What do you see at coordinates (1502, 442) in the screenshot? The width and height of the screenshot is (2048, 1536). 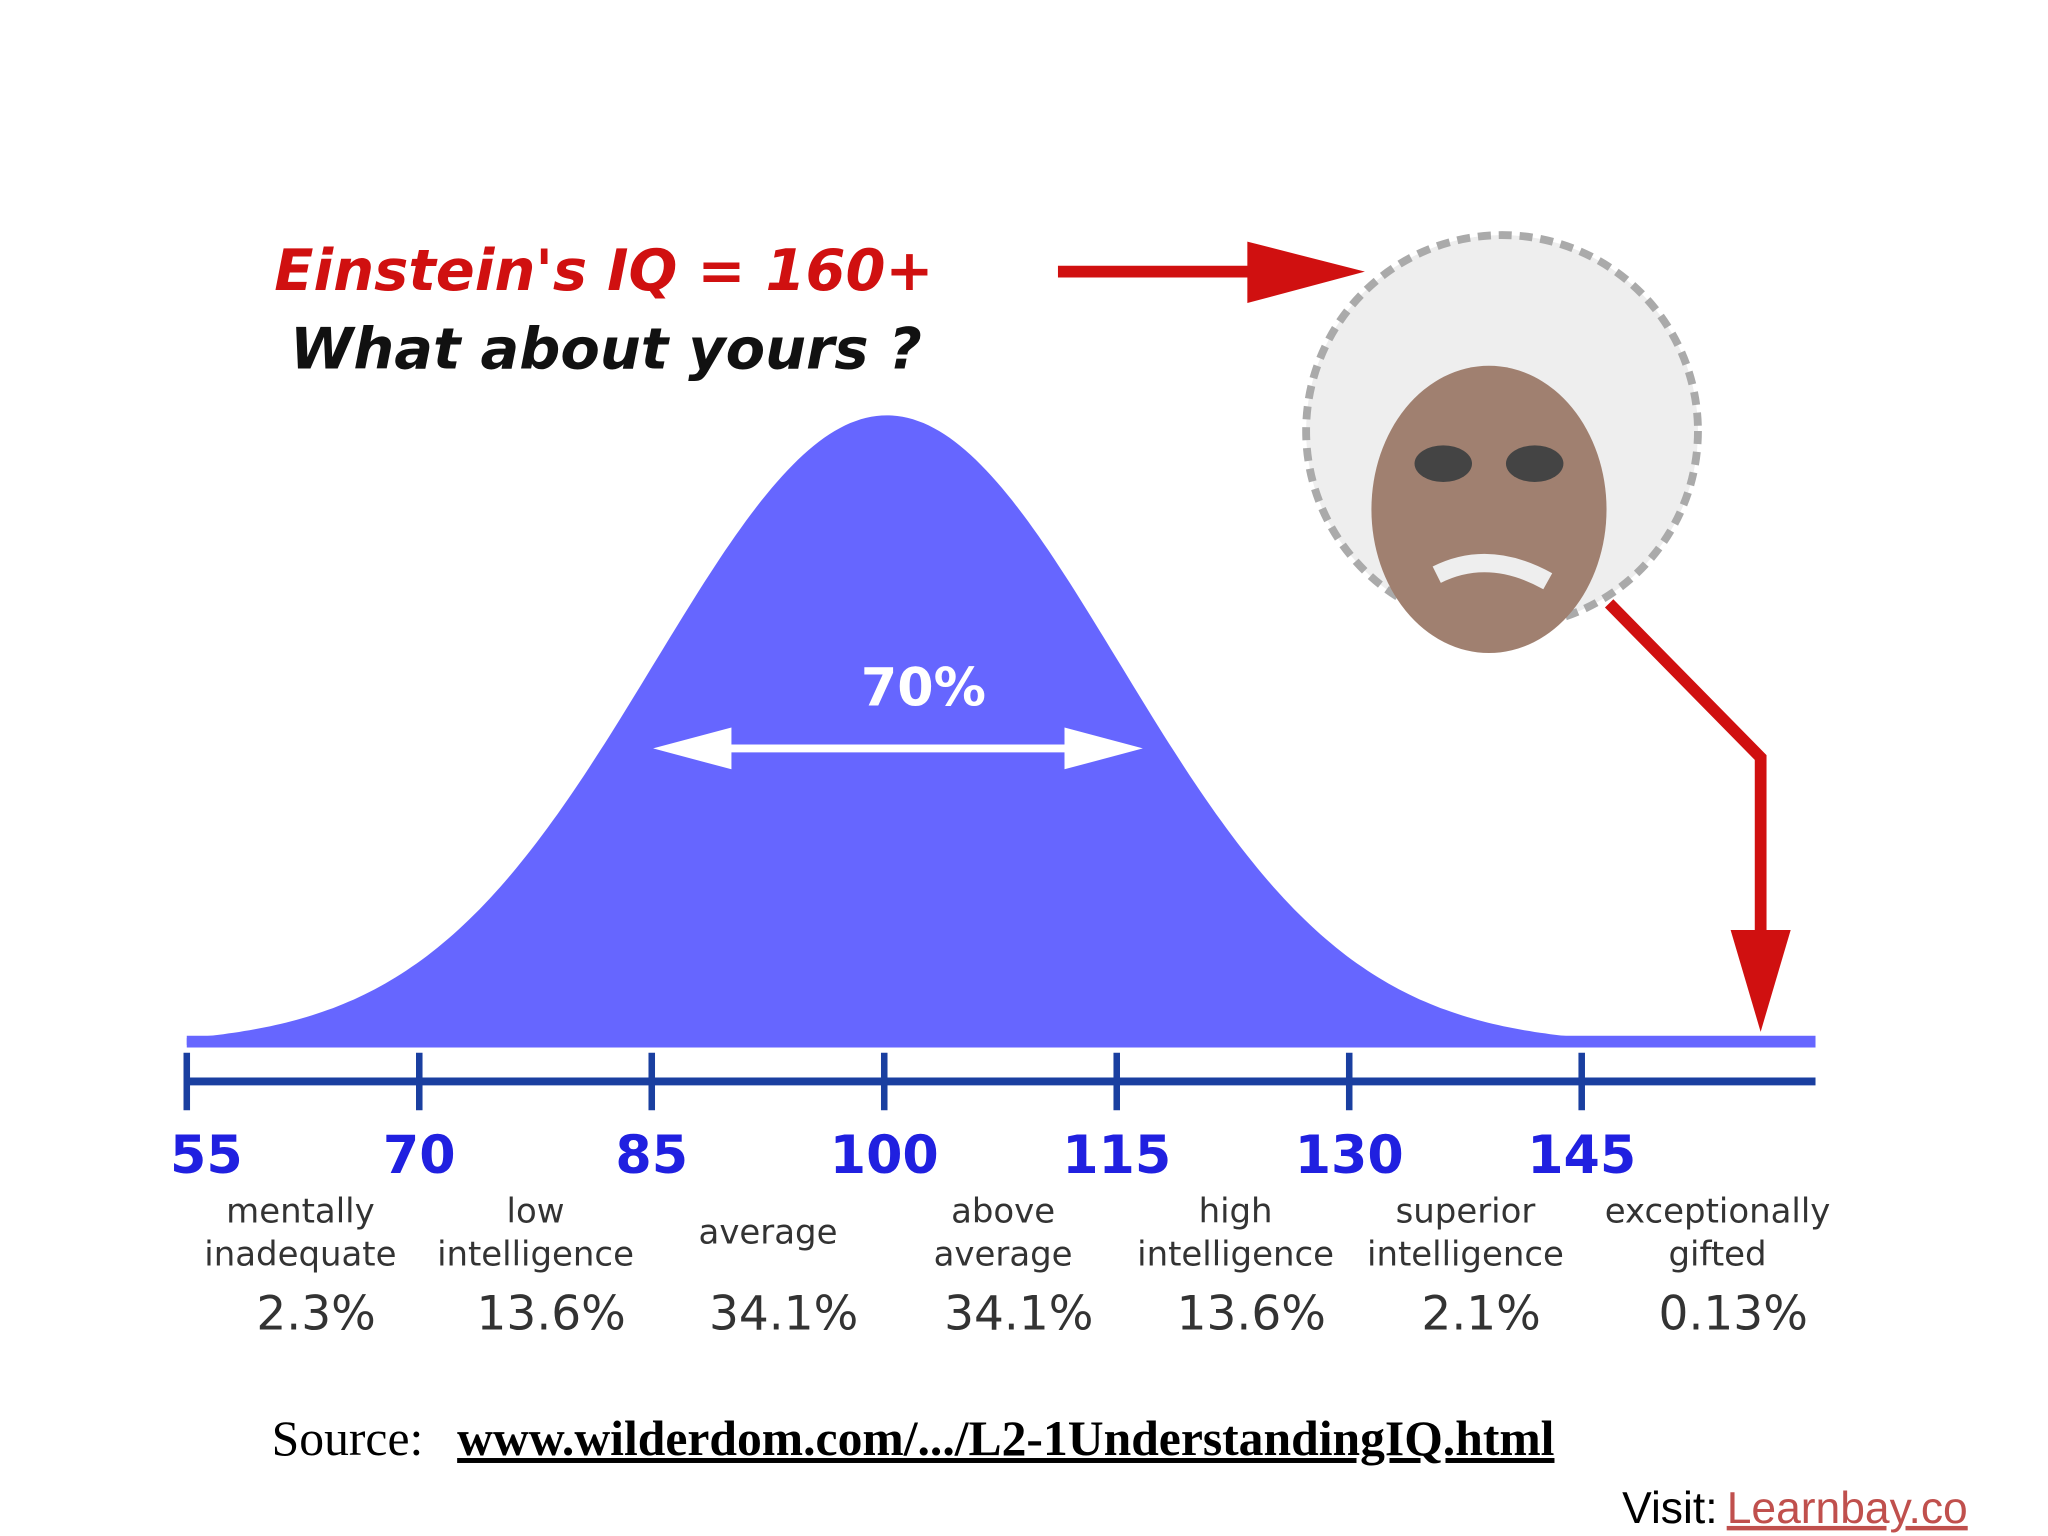 I see `einstein-head` at bounding box center [1502, 442].